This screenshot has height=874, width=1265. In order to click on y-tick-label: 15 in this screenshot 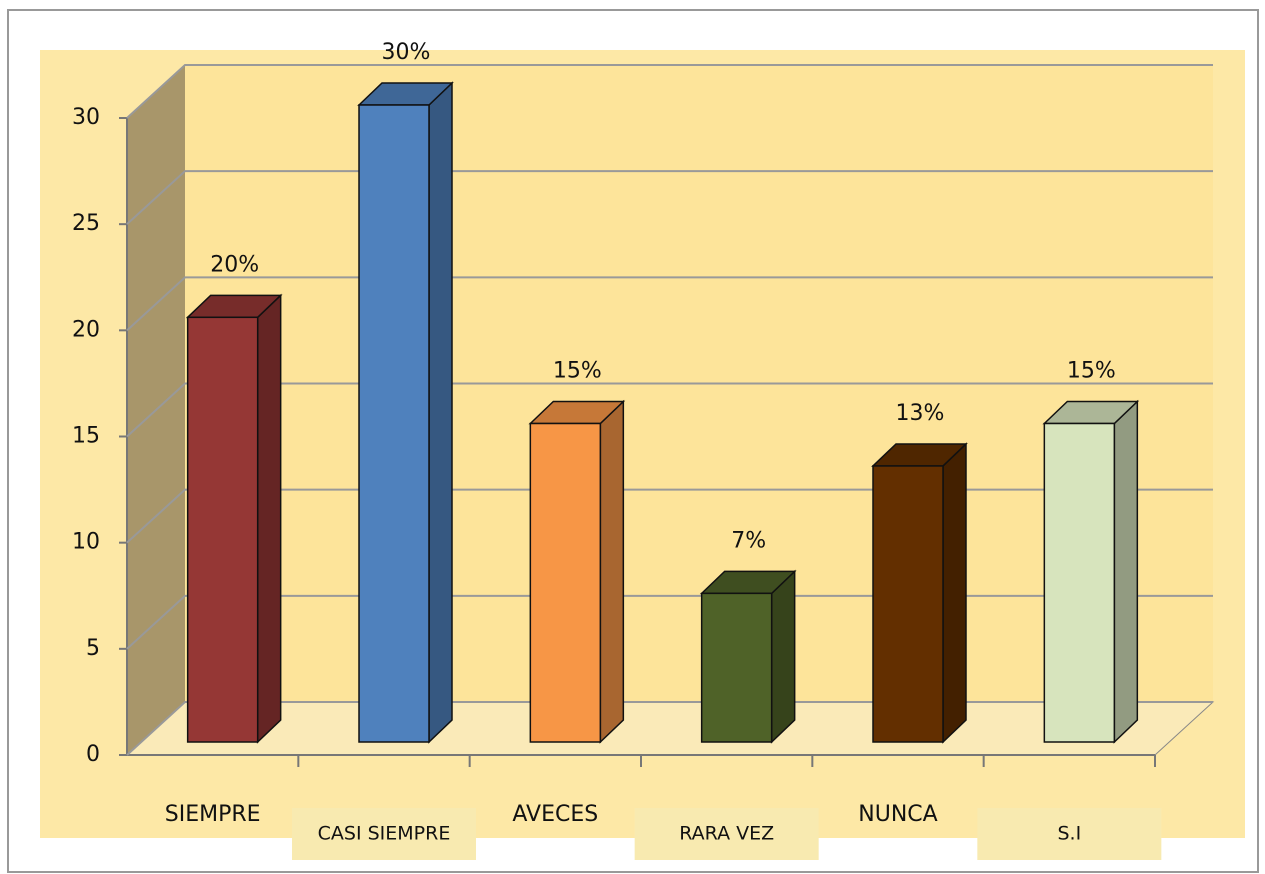, I will do `click(86, 436)`.